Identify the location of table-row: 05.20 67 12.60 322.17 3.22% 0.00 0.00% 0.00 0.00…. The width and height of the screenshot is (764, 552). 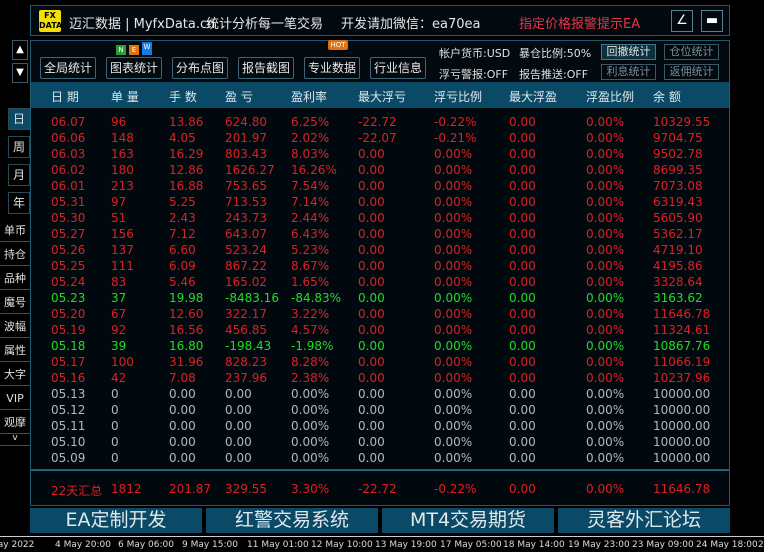
(381, 315).